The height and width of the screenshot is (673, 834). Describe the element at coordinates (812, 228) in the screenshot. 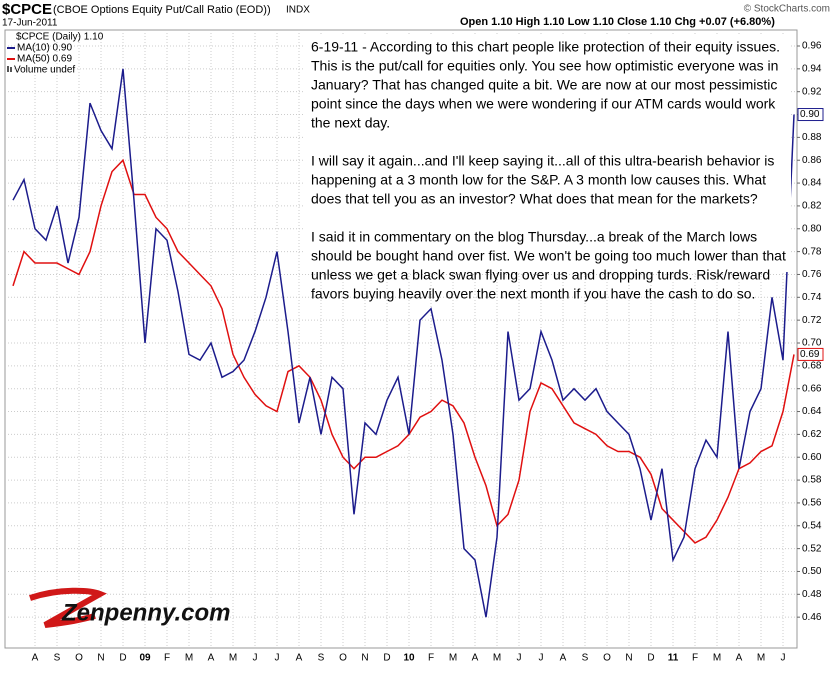

I see `y-tick-label: 0.80` at that location.